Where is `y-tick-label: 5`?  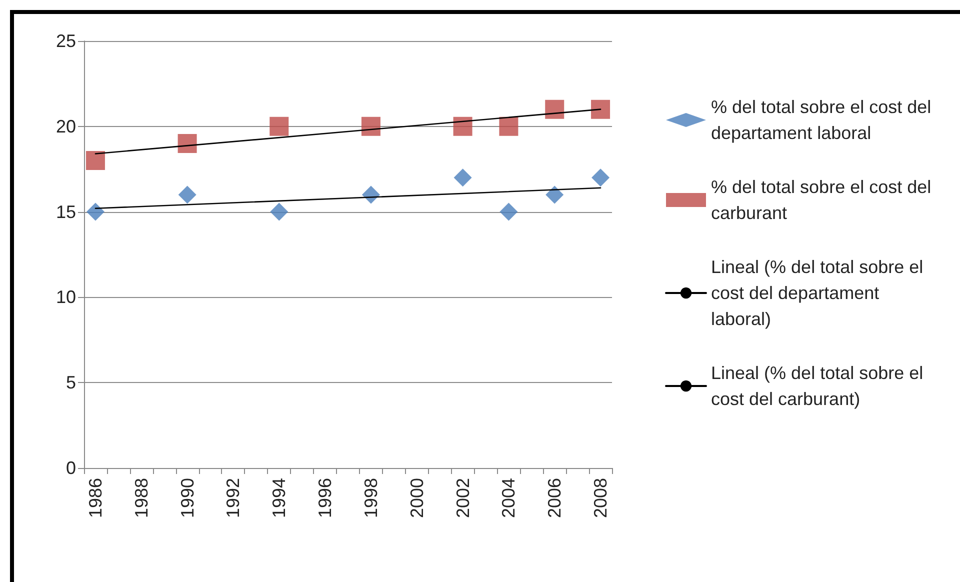 y-tick-label: 5 is located at coordinates (71, 382).